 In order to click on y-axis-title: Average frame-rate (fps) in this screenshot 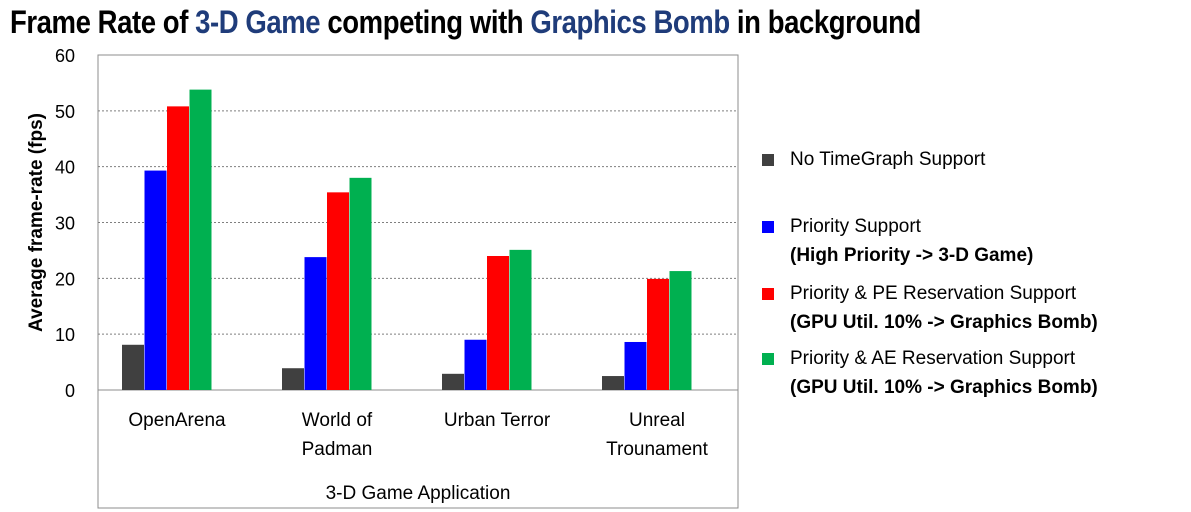, I will do `click(36, 222)`.